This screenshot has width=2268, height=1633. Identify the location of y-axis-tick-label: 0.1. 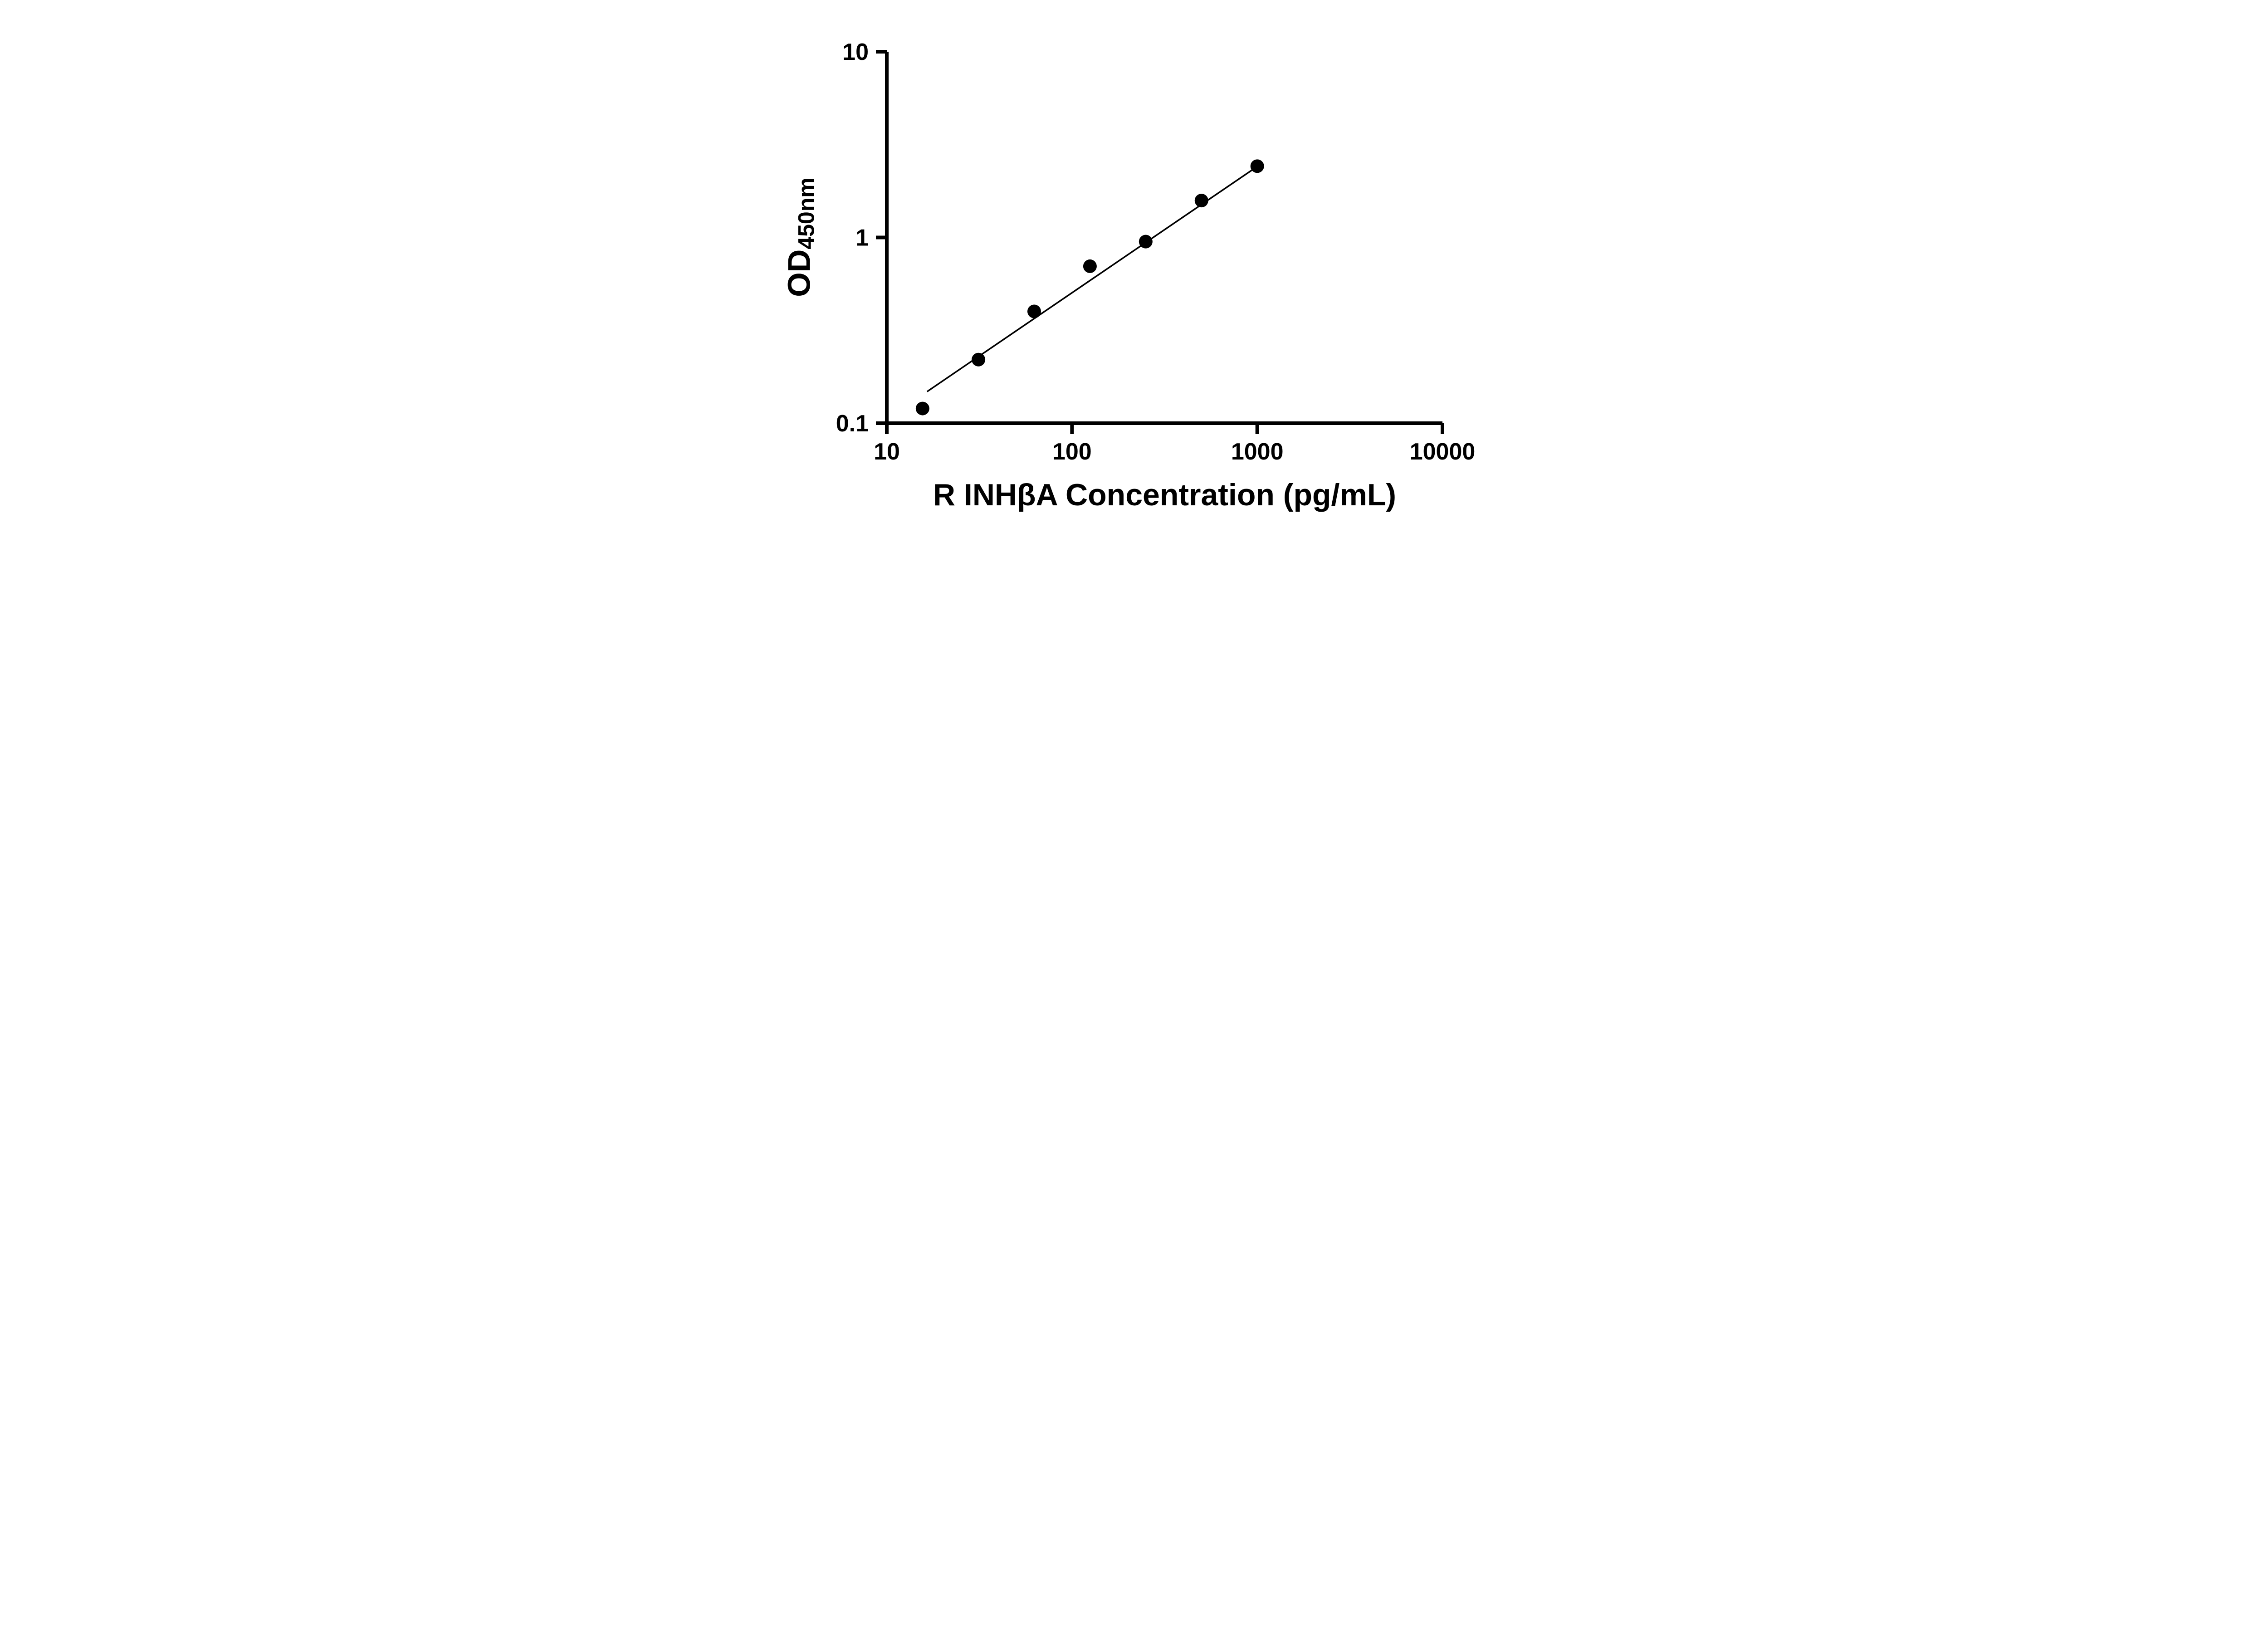
(853, 424).